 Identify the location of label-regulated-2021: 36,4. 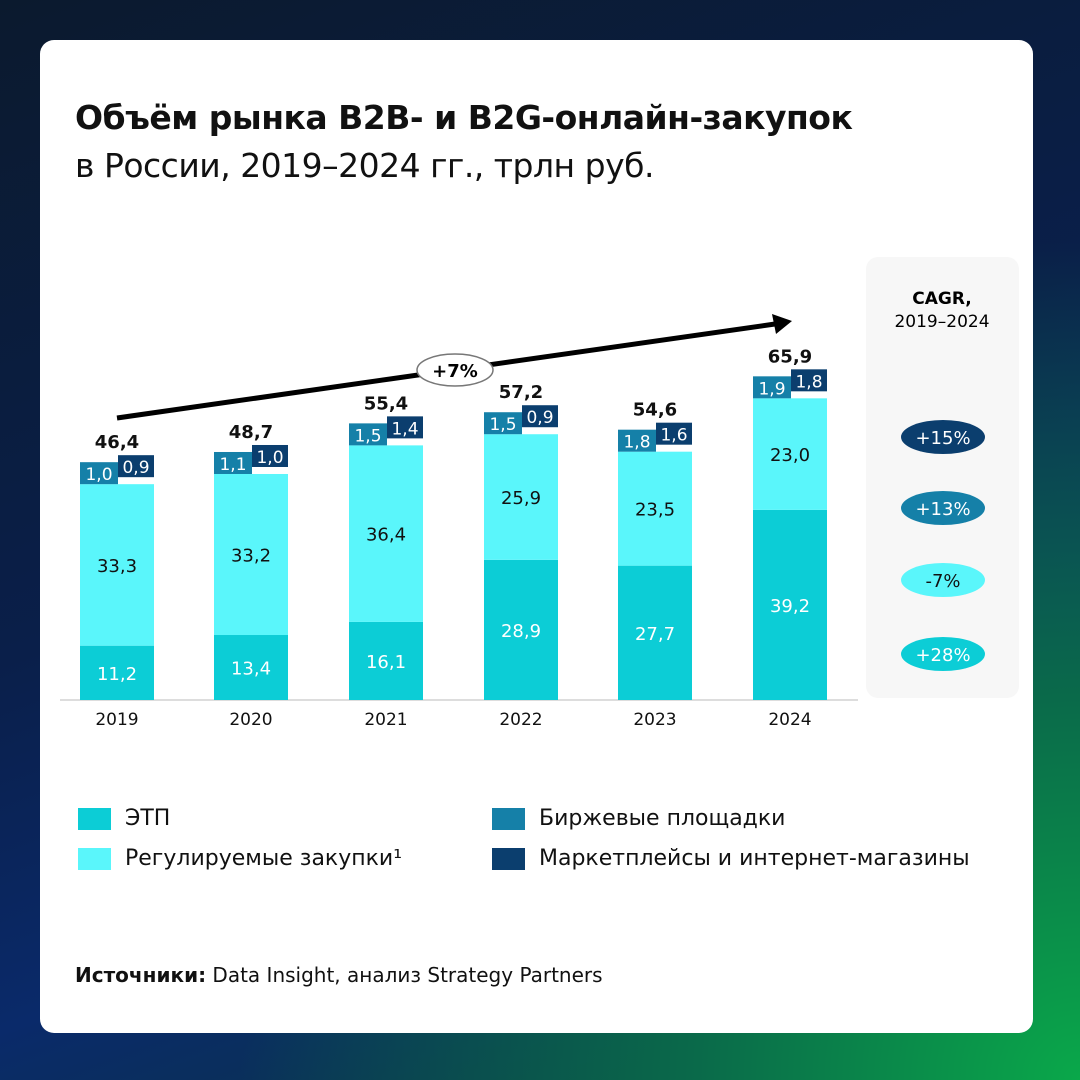
(386, 535).